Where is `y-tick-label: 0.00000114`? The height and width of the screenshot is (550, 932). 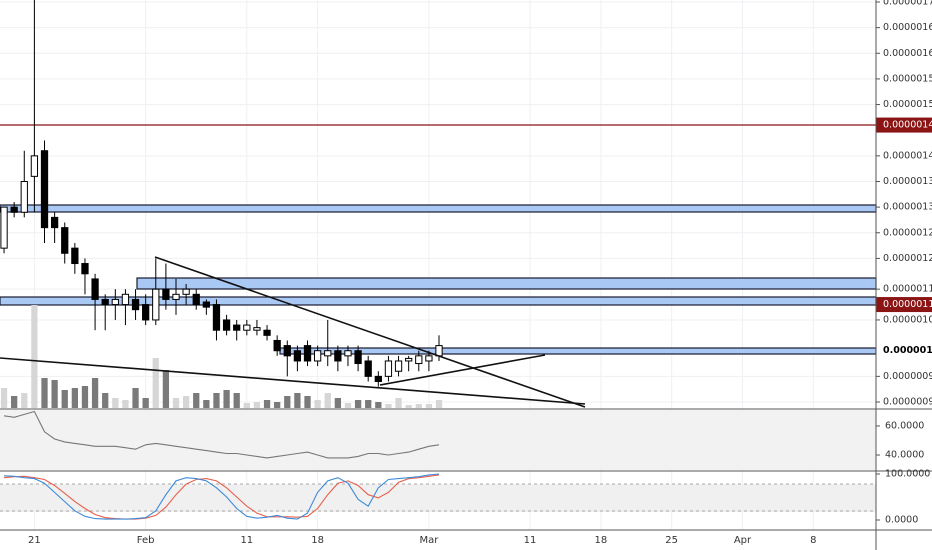 y-tick-label: 0.00000114 is located at coordinates (907, 289).